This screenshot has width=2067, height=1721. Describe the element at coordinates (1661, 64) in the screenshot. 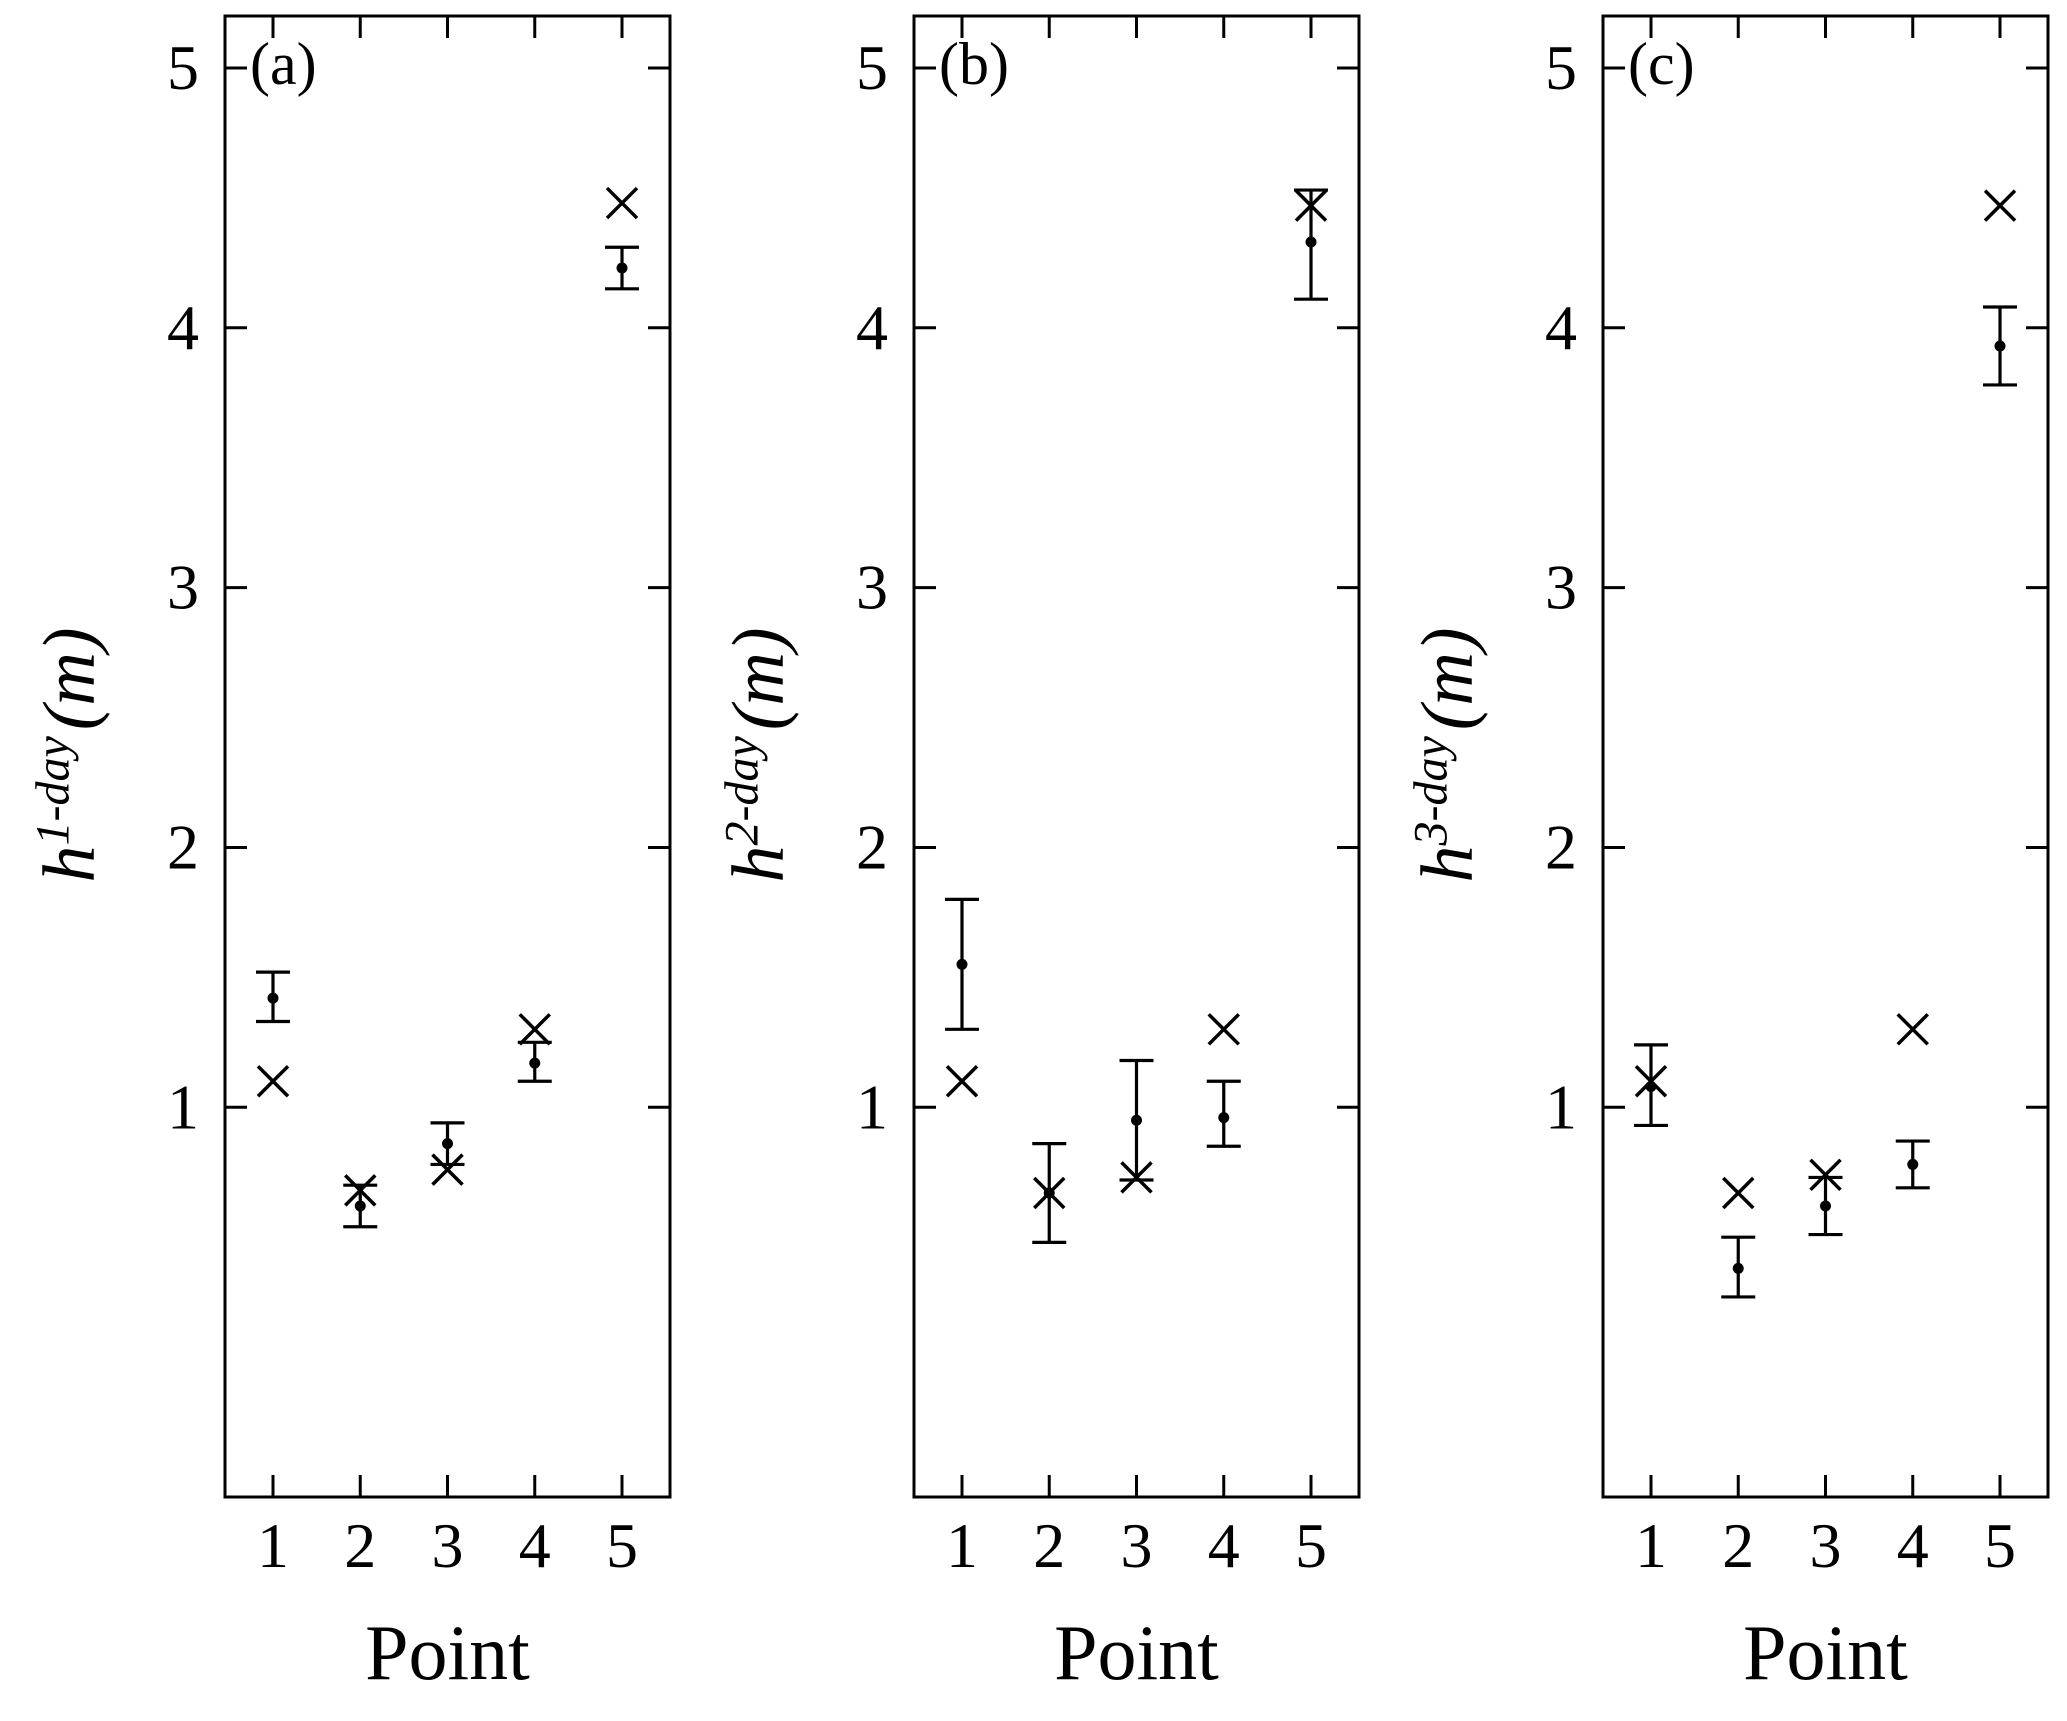

I see `panel-c-letter: (c)` at that location.